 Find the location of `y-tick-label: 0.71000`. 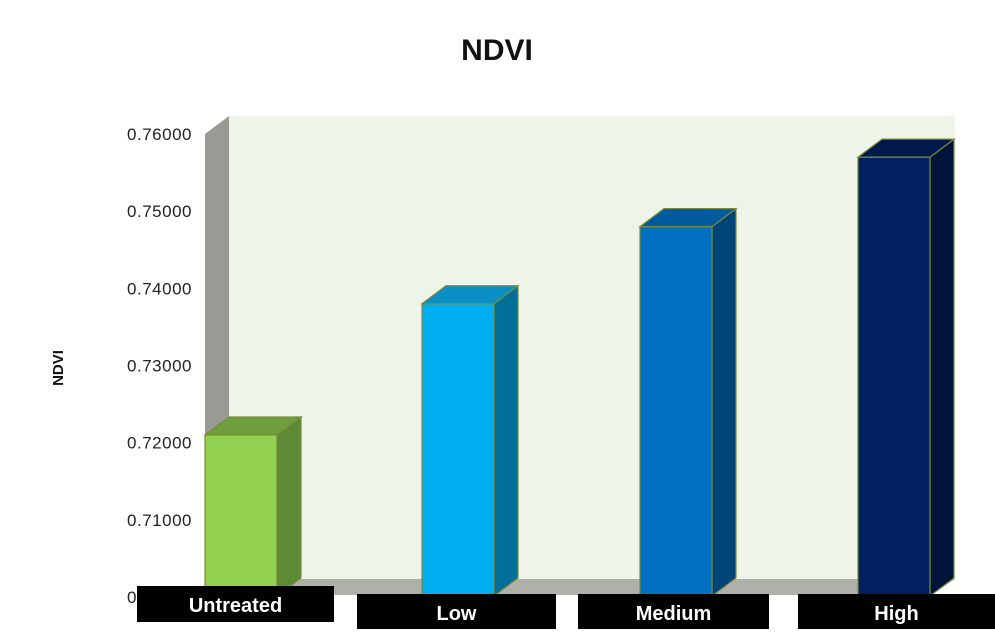

y-tick-label: 0.71000 is located at coordinates (159, 520).